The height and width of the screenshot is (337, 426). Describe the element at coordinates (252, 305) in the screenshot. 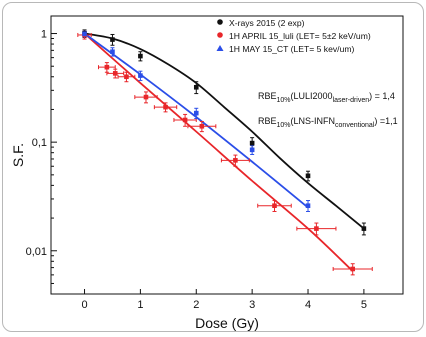

I see `x-tick-label: 3` at that location.